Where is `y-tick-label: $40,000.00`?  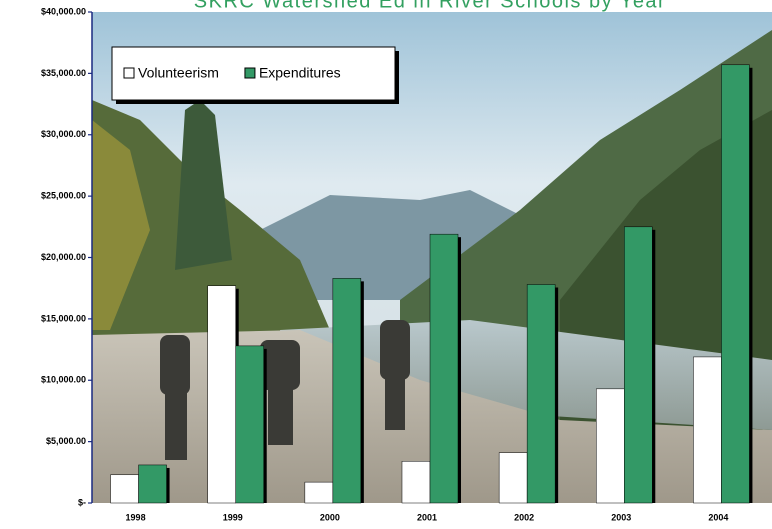 y-tick-label: $40,000.00 is located at coordinates (63, 11).